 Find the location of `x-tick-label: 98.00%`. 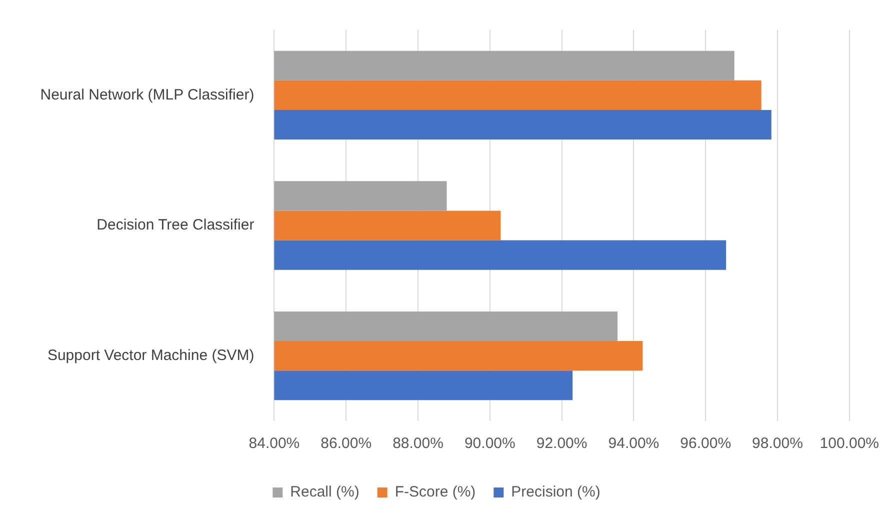

x-tick-label: 98.00% is located at coordinates (777, 443).